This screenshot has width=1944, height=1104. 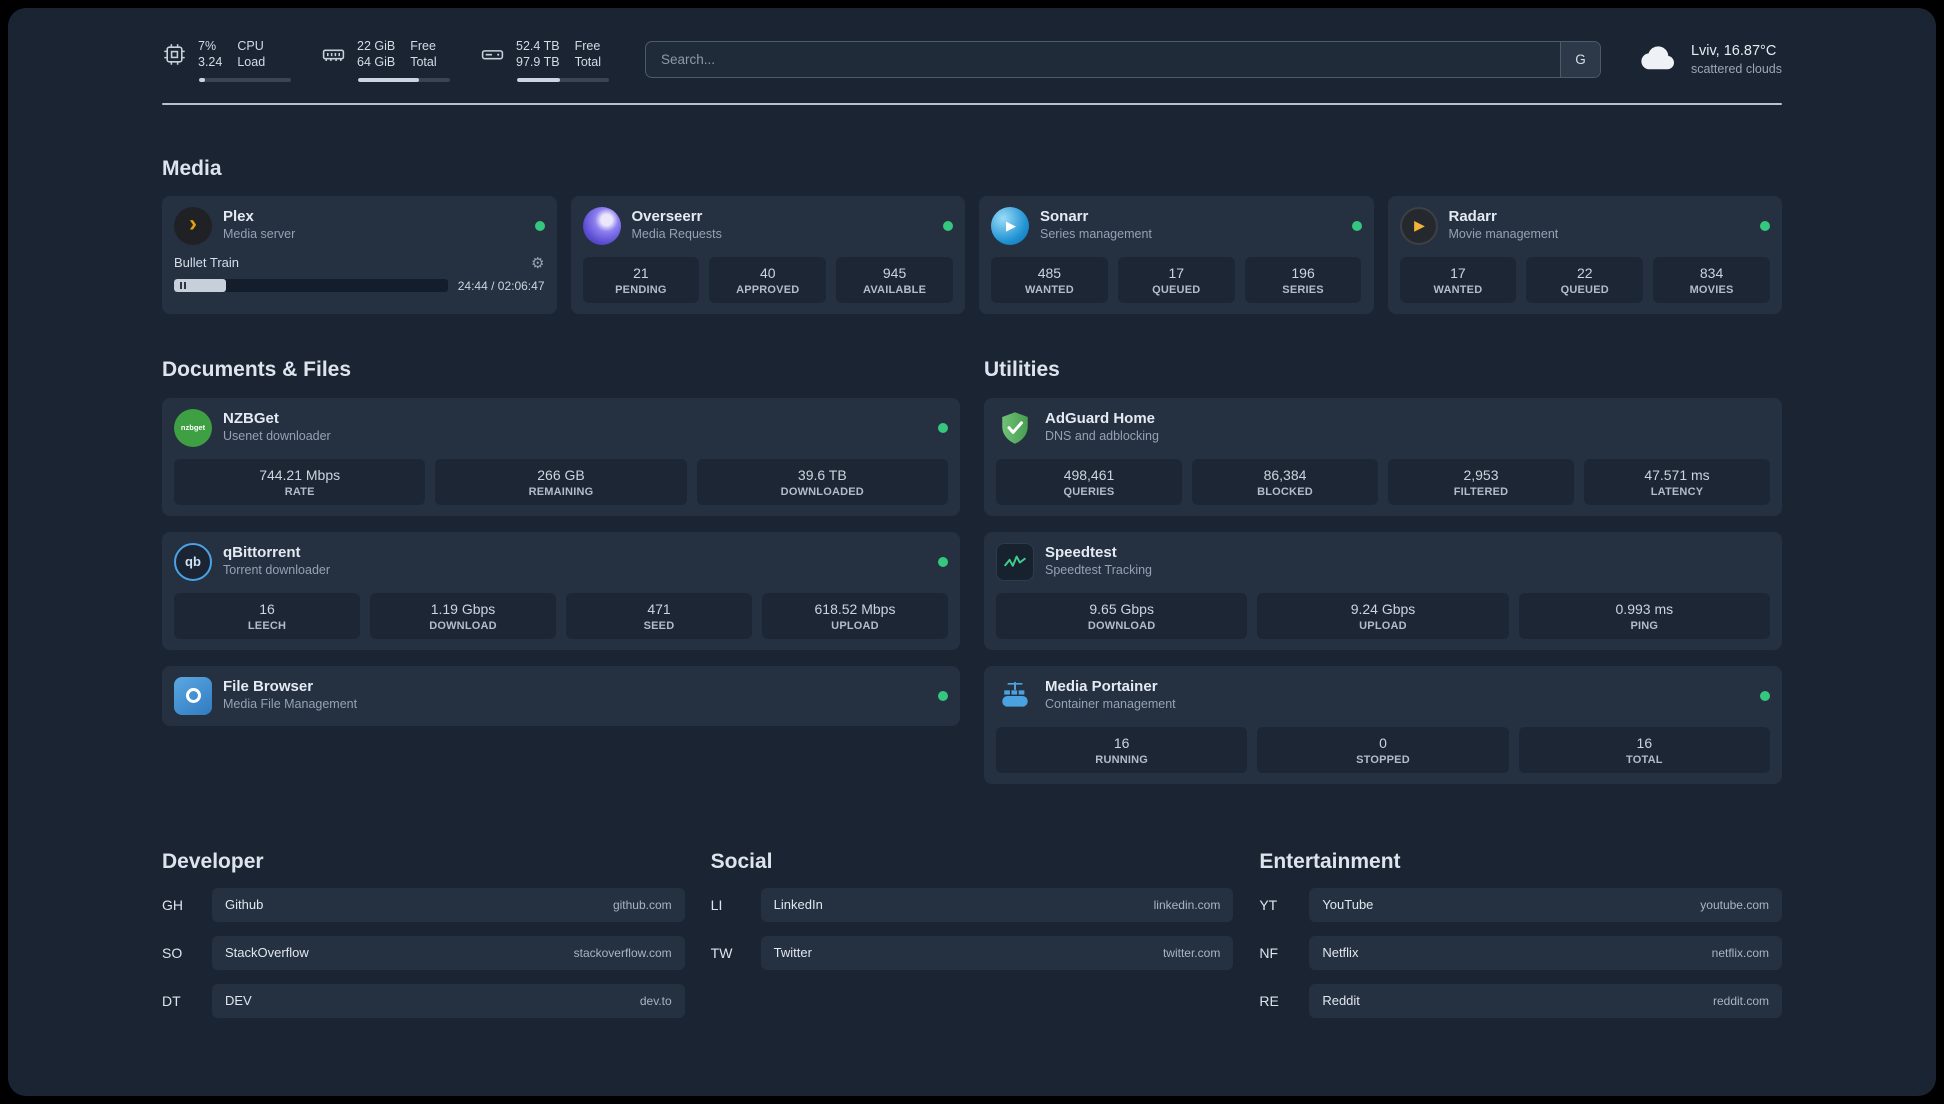 What do you see at coordinates (561, 481) in the screenshot?
I see `stat-tile: 266 GB REMAINING` at bounding box center [561, 481].